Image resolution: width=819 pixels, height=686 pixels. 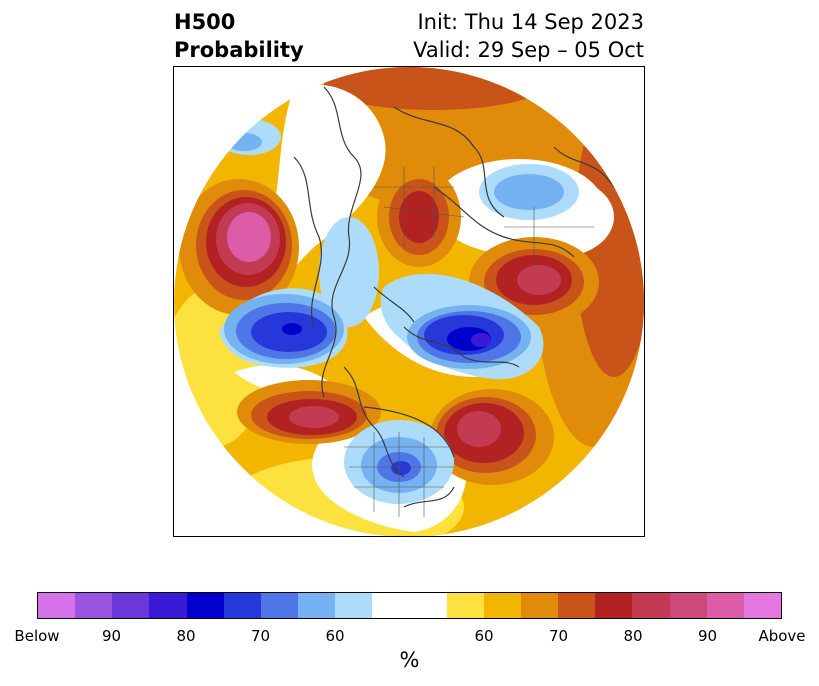 What do you see at coordinates (37, 636) in the screenshot?
I see `colorbar-tick-label: Below` at bounding box center [37, 636].